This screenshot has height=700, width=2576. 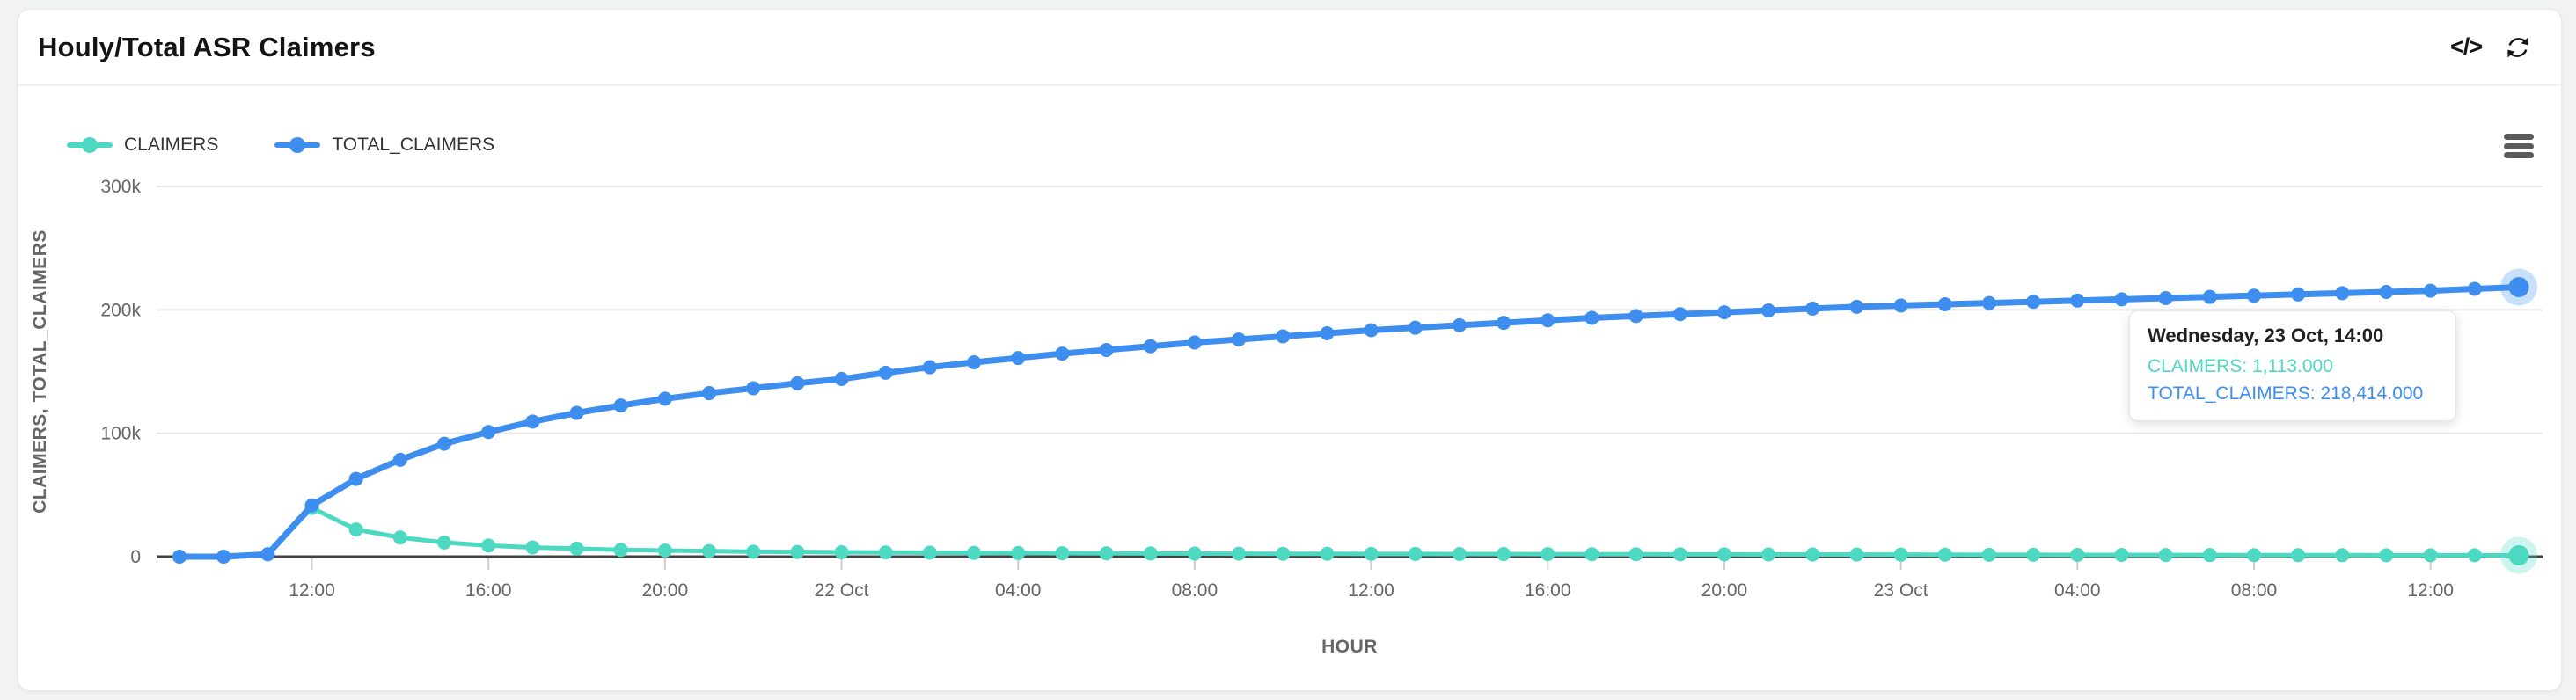 I want to click on legend-marker-claimers, so click(x=90, y=145).